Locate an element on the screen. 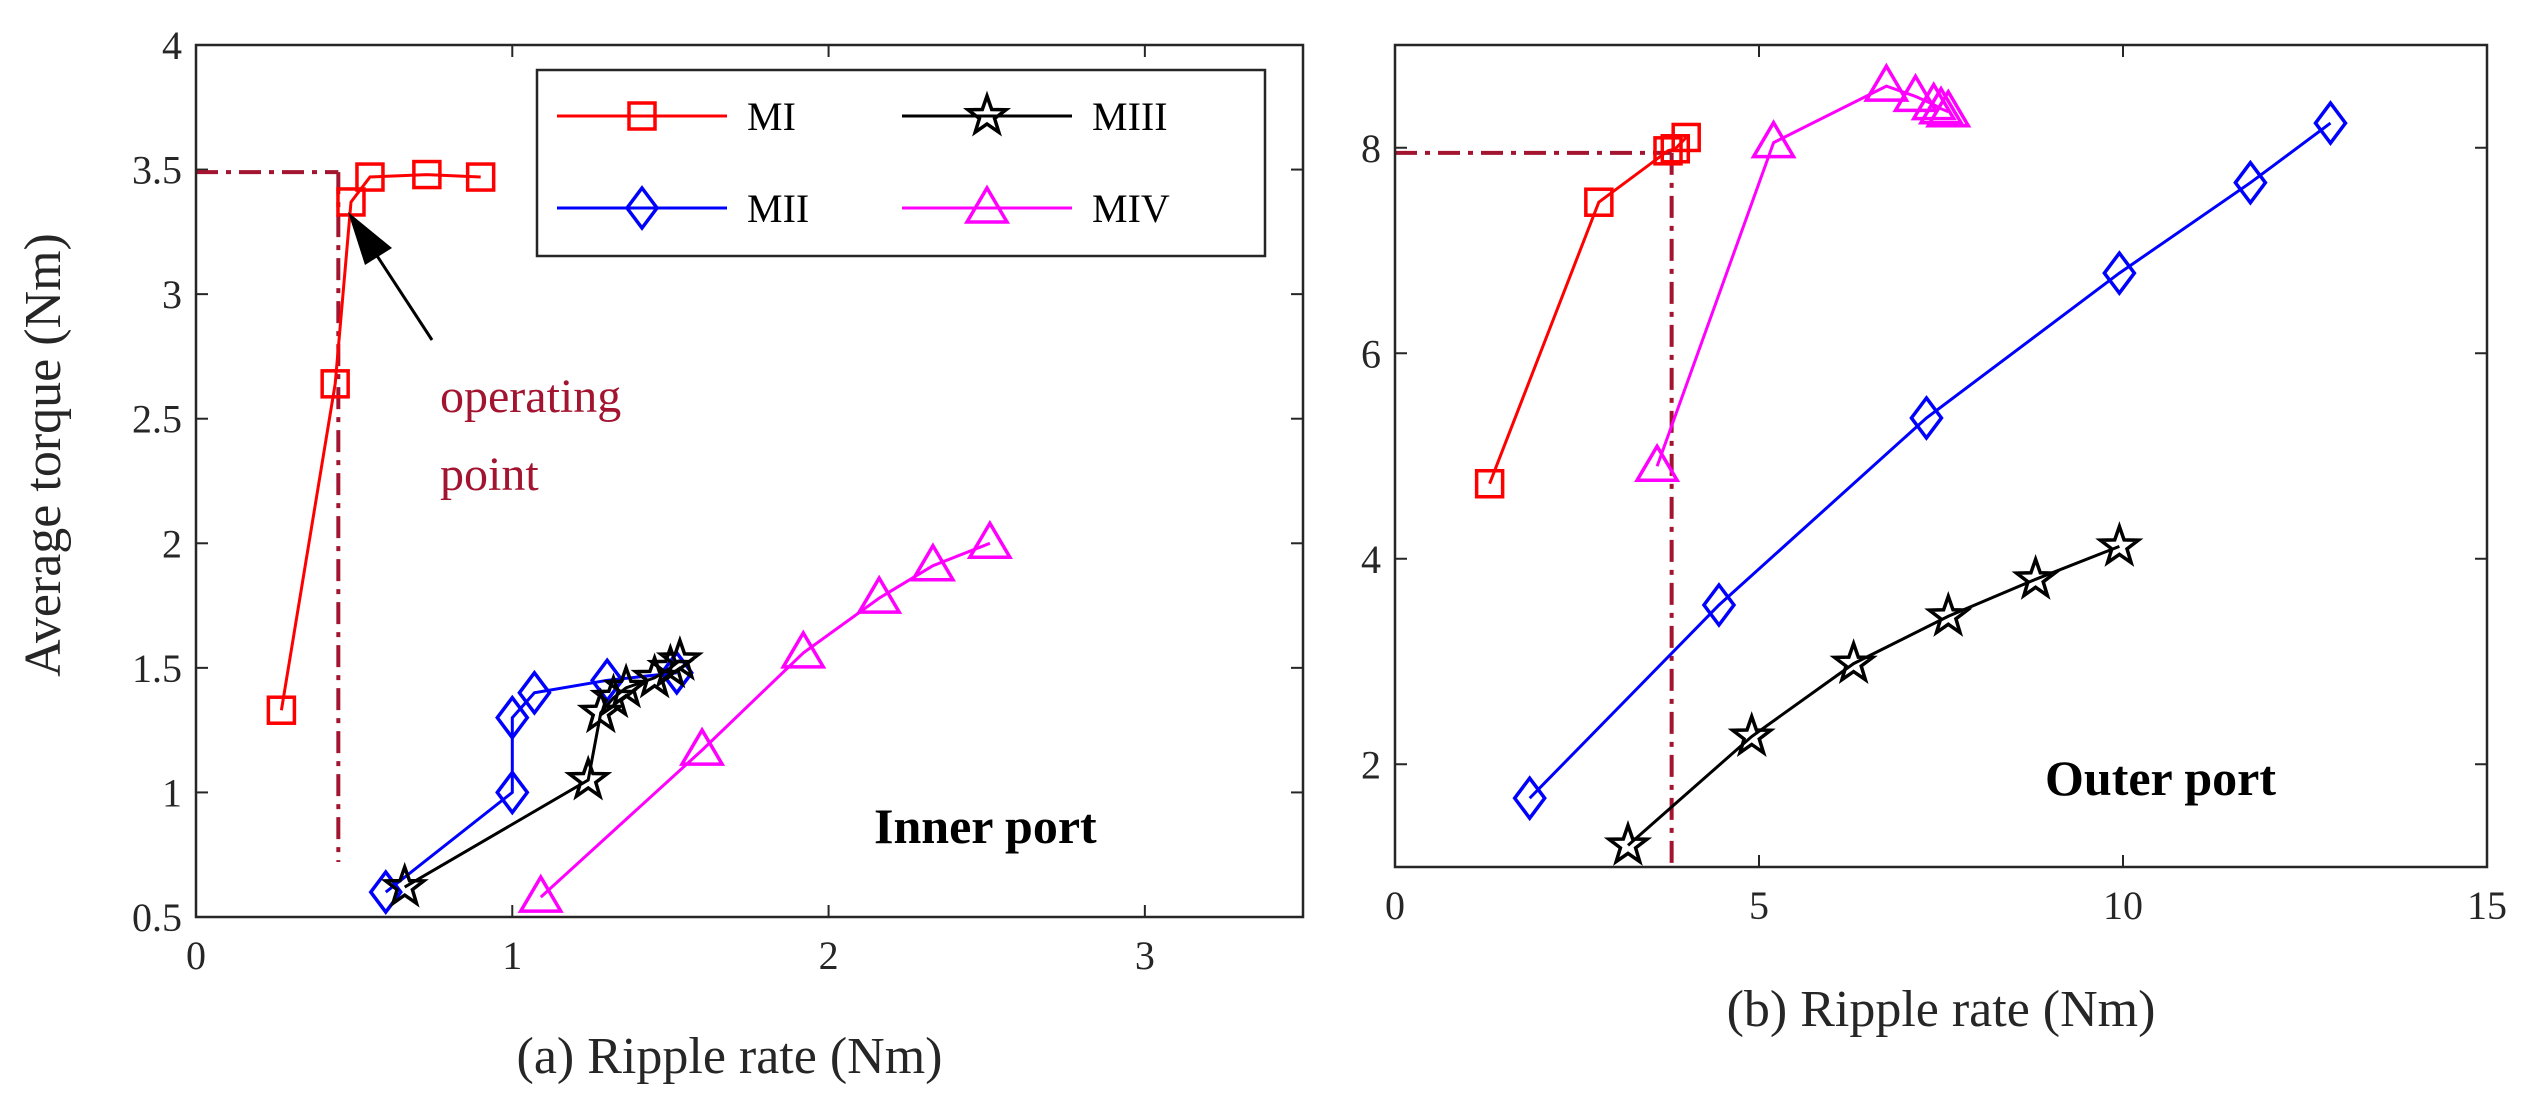 Image resolution: width=2521 pixels, height=1108 pixels. x-tick-label: 2 is located at coordinates (829, 955).